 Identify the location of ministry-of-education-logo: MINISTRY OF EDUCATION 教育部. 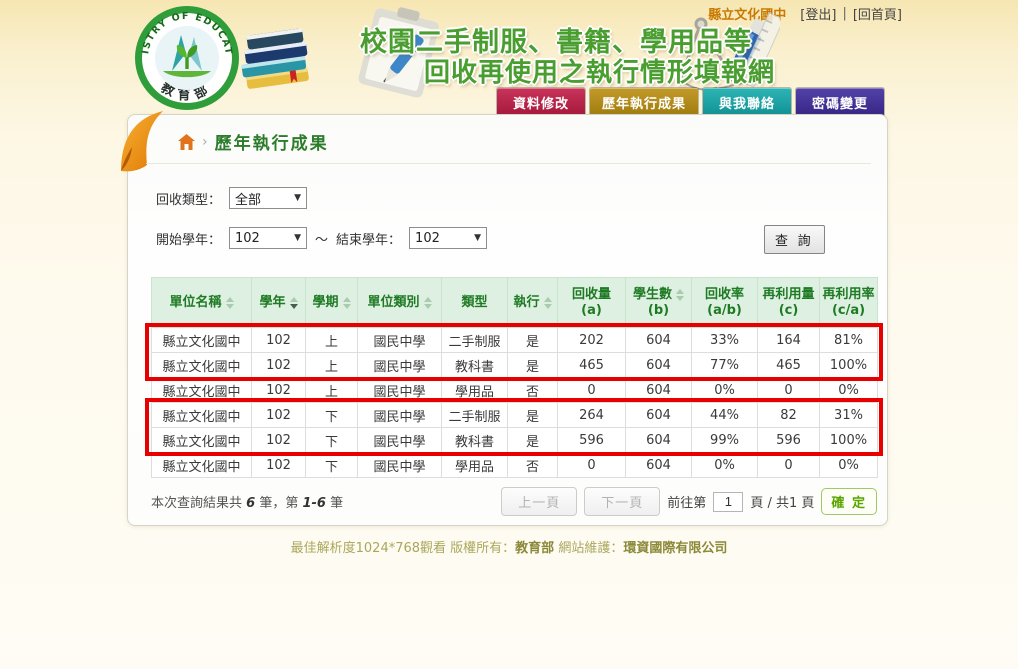
(186, 57).